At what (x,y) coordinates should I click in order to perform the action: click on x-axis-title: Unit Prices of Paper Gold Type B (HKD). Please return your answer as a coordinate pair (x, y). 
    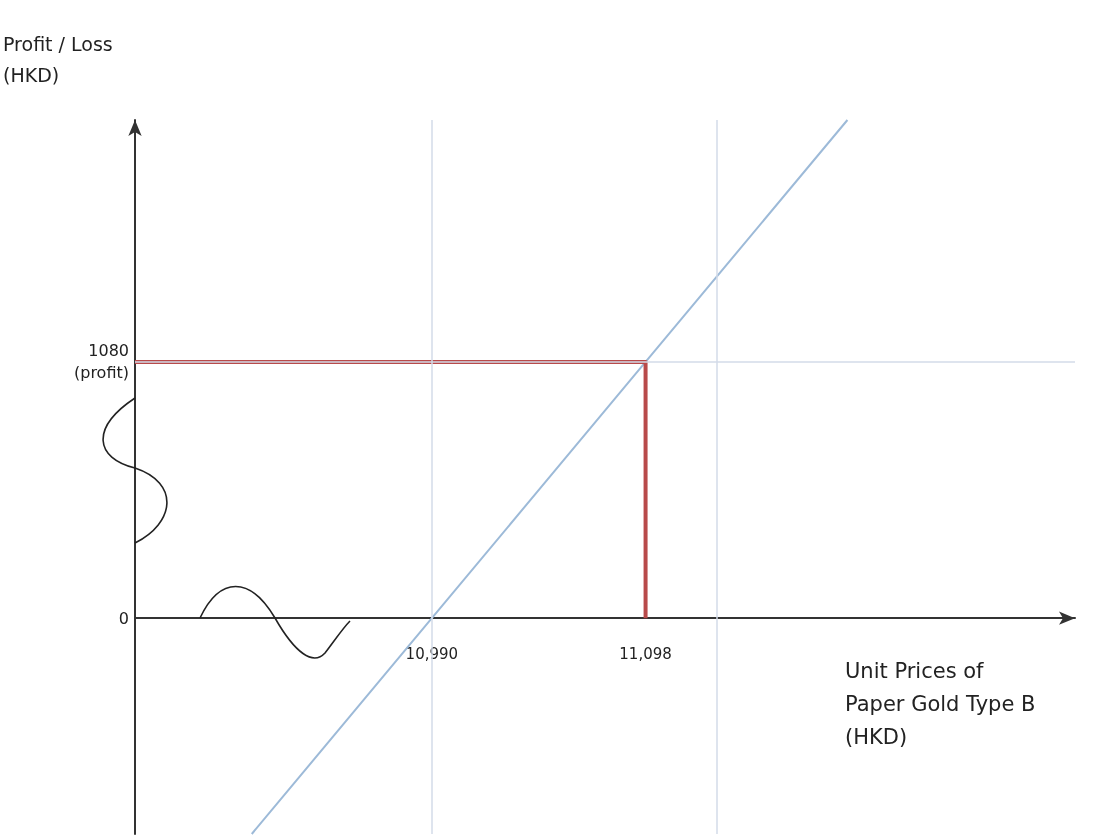
    Looking at the image, I should click on (940, 703).